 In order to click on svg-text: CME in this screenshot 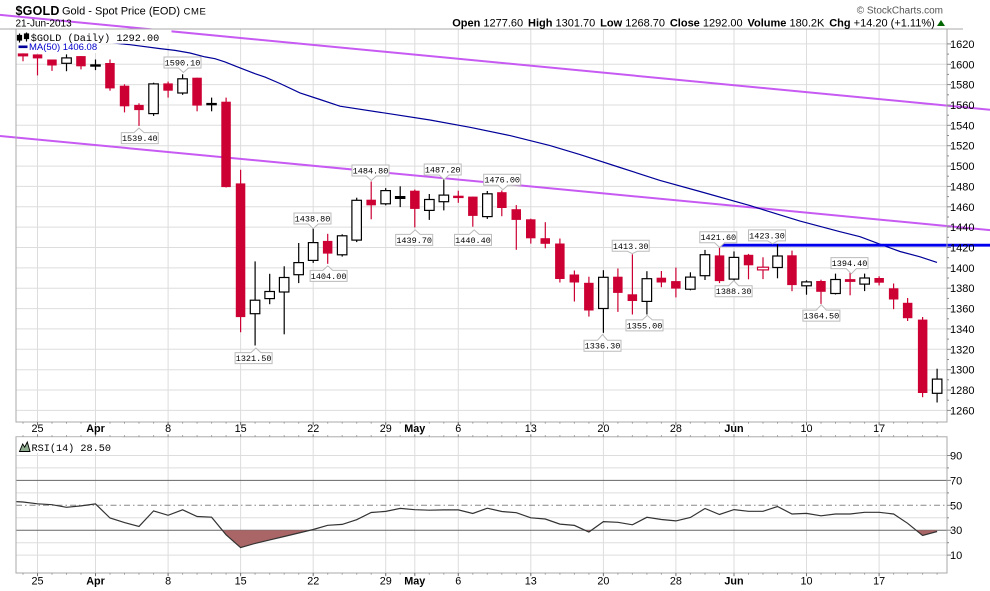, I will do `click(195, 12)`.